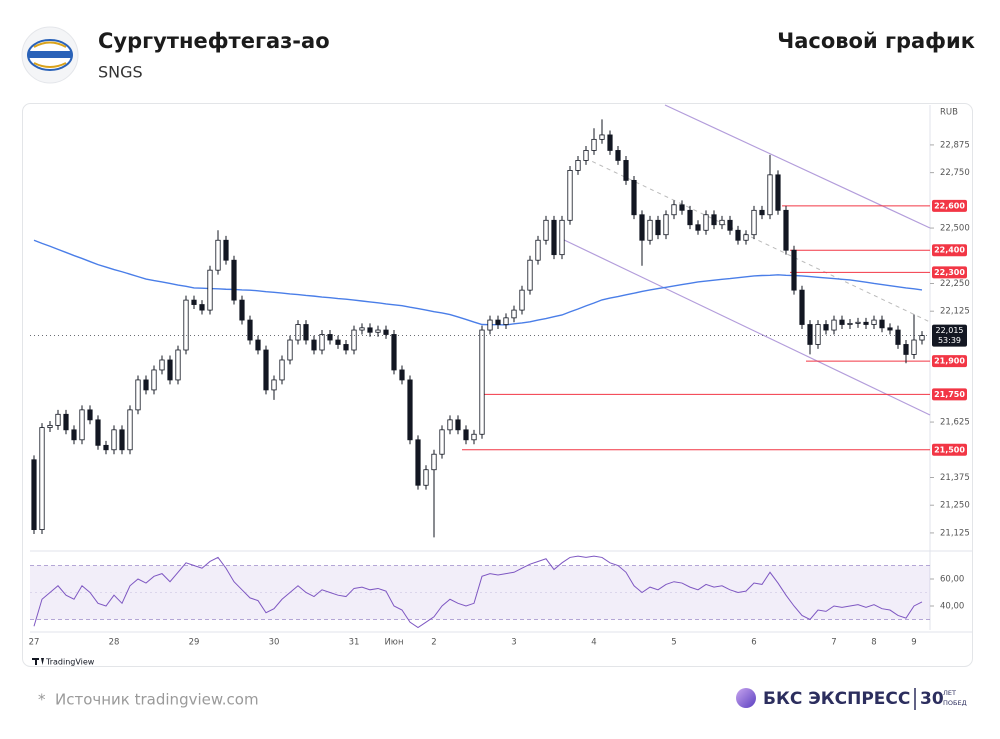 The height and width of the screenshot is (739, 1000). What do you see at coordinates (478, 592) in the screenshot?
I see `rsi-line` at bounding box center [478, 592].